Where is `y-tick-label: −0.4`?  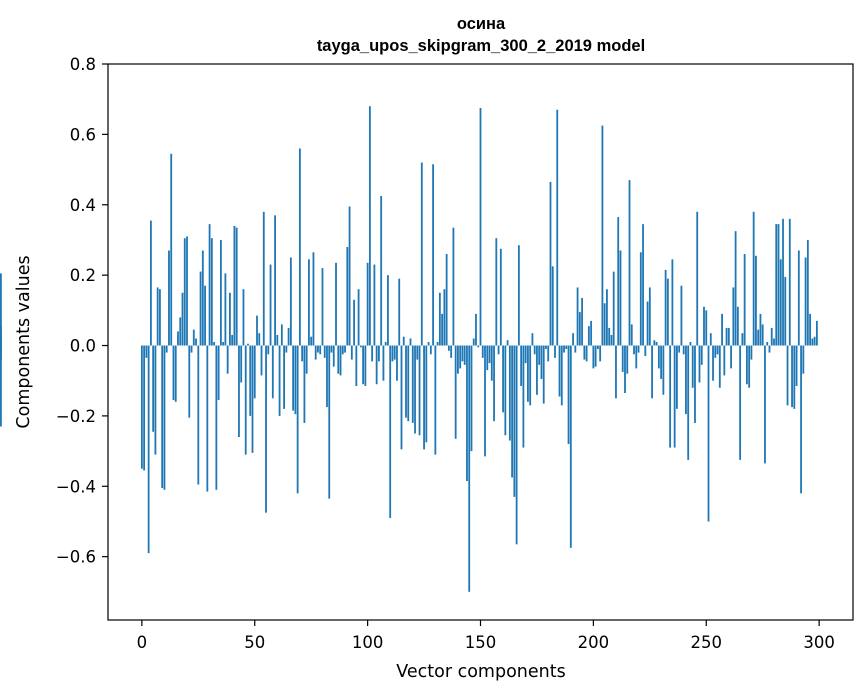 y-tick-label: −0.4 is located at coordinates (76, 486).